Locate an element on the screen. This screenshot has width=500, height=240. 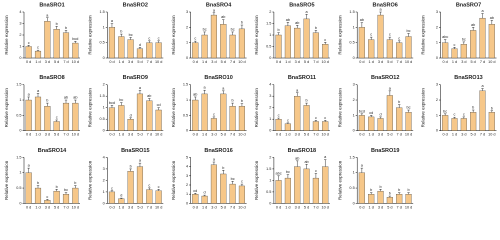
y-tick-label: 0.5 is located at coordinates (102, 119).